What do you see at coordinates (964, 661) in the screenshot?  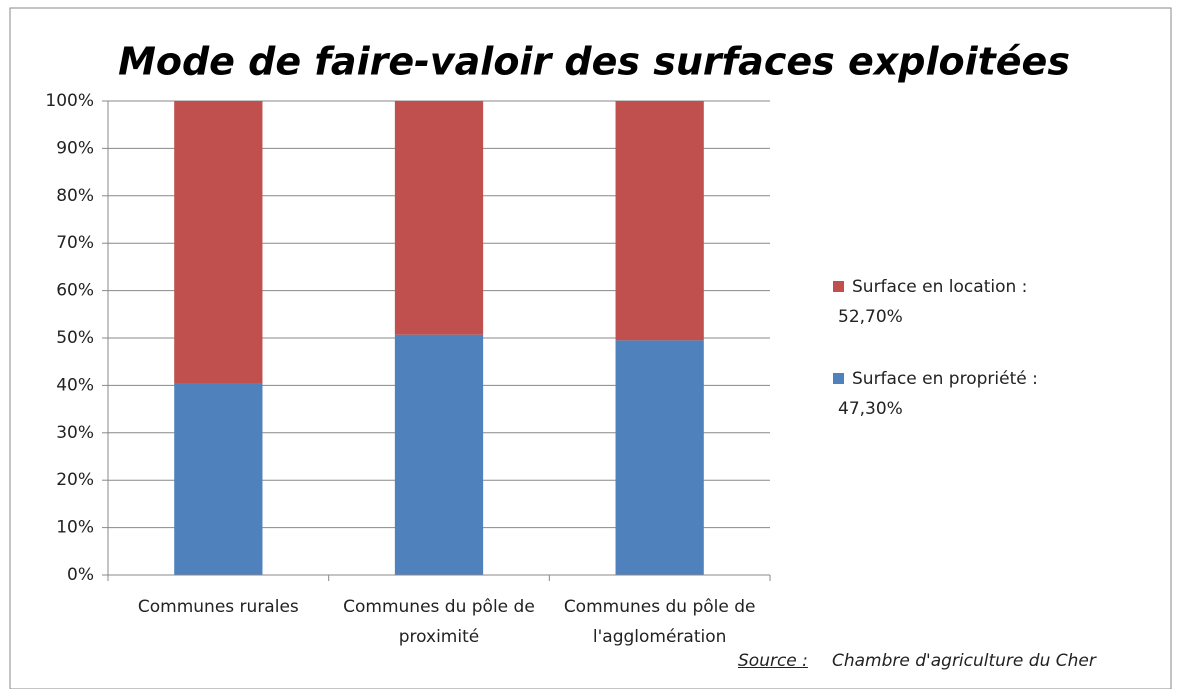 I see `source: Chambre d'agriculture du Cher` at bounding box center [964, 661].